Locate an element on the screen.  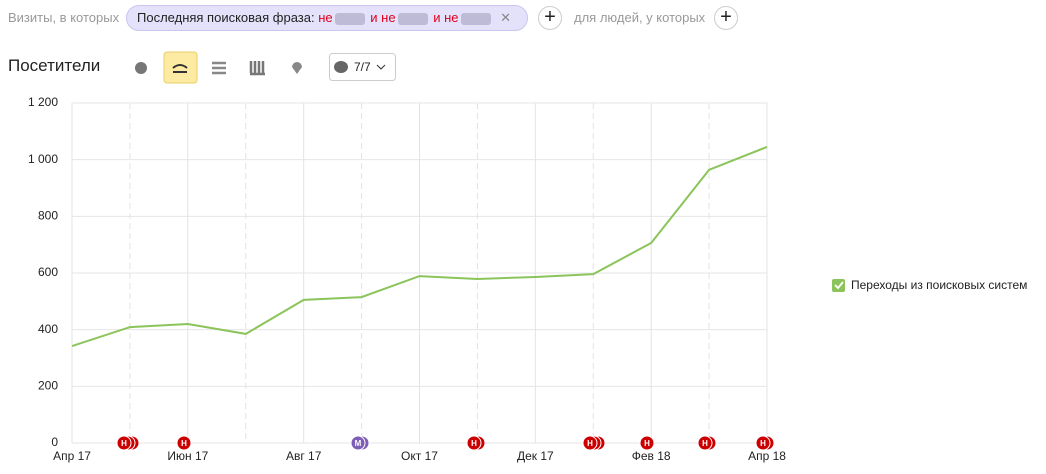
line-icon-active is located at coordinates (180, 67).